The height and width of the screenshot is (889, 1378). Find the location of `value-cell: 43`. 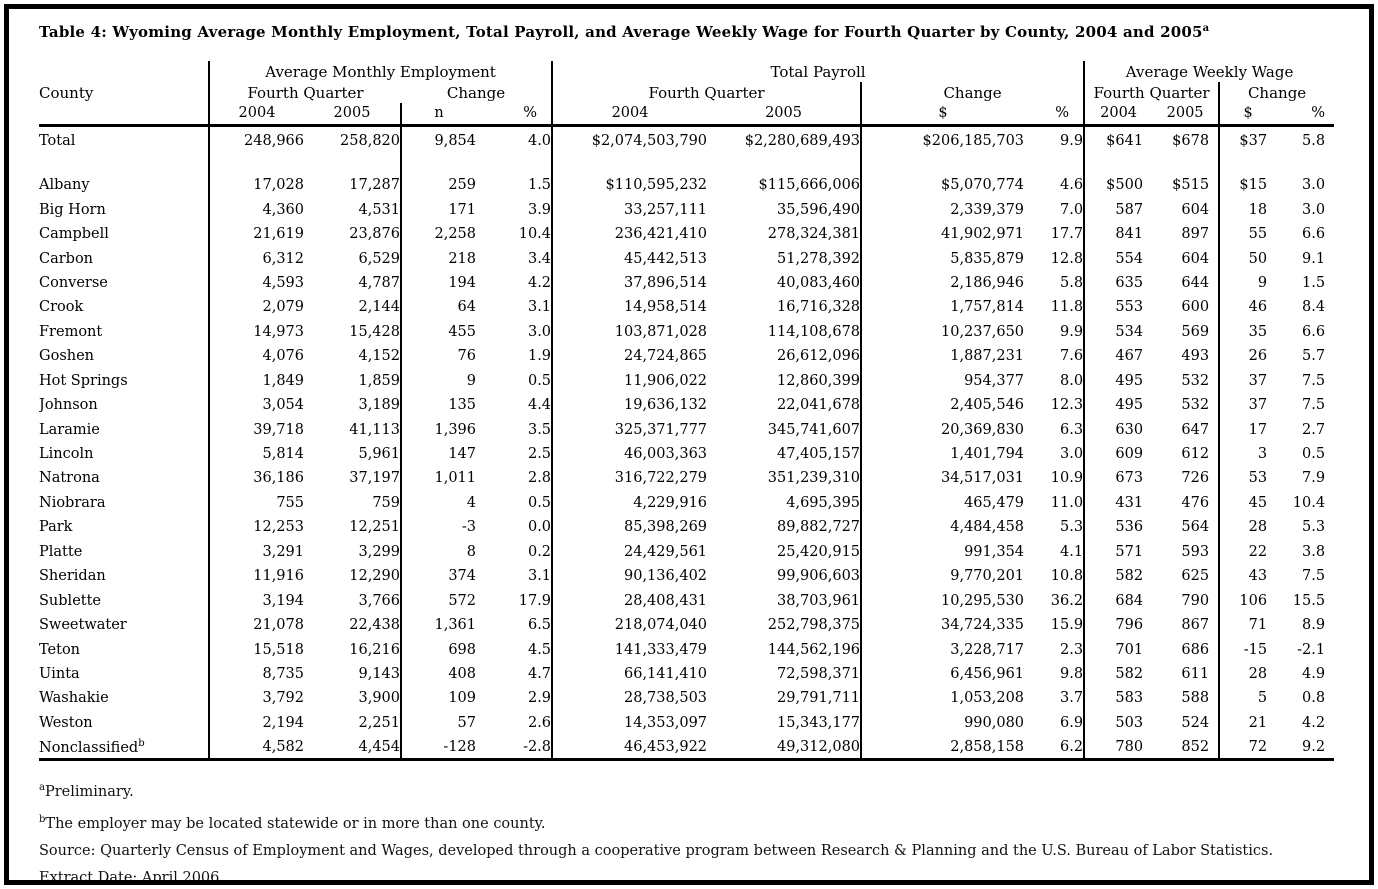

value-cell: 43 is located at coordinates (1258, 576).